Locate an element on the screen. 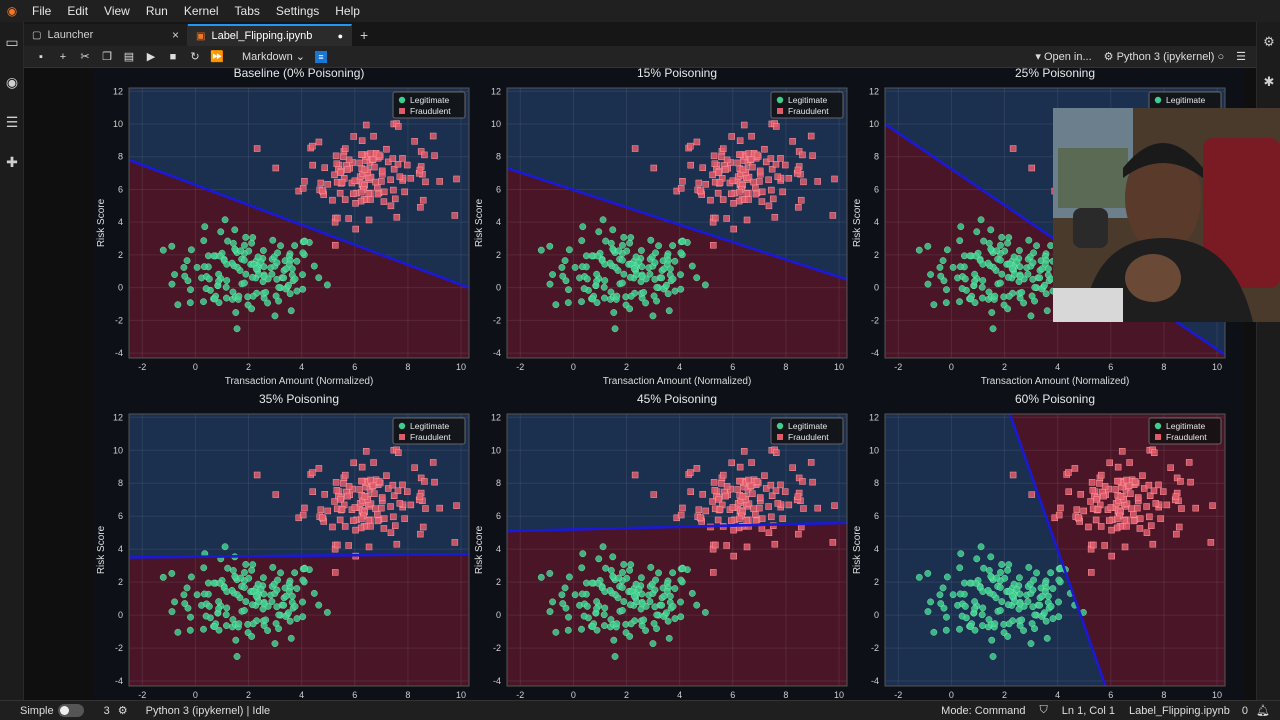  fraud-region is located at coordinates (1117, 550).